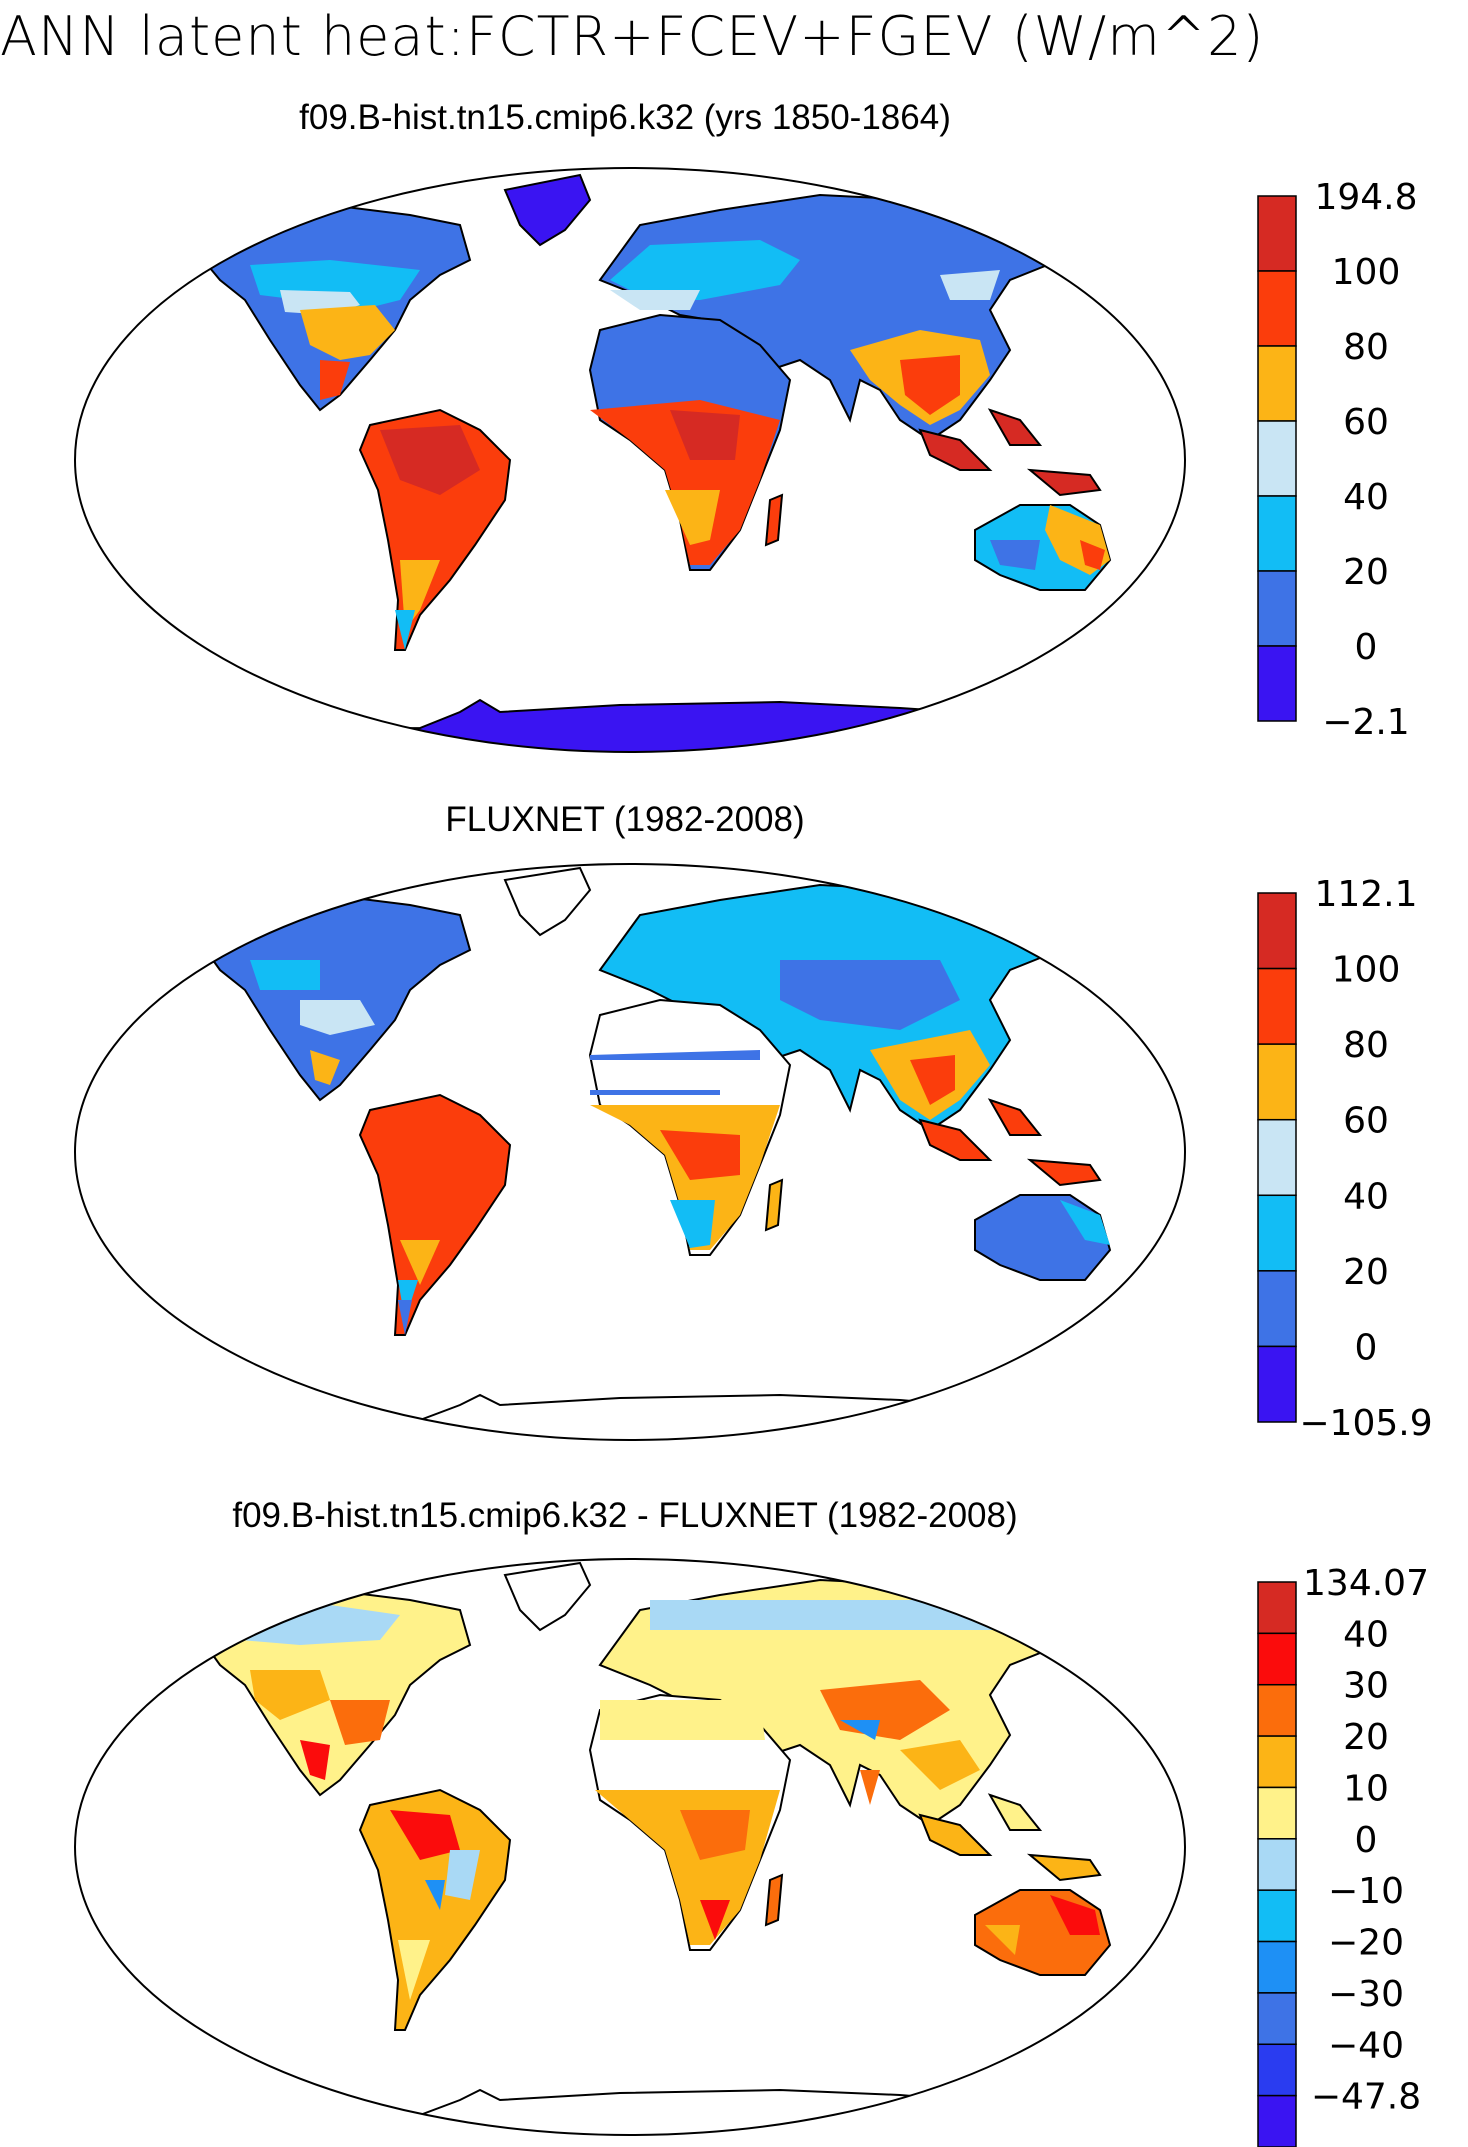 This screenshot has width=1468, height=2147. I want to click on colorbar-obs: 112.1 100 80 60 40 20 0 −105.9, so click(1345, 1159).